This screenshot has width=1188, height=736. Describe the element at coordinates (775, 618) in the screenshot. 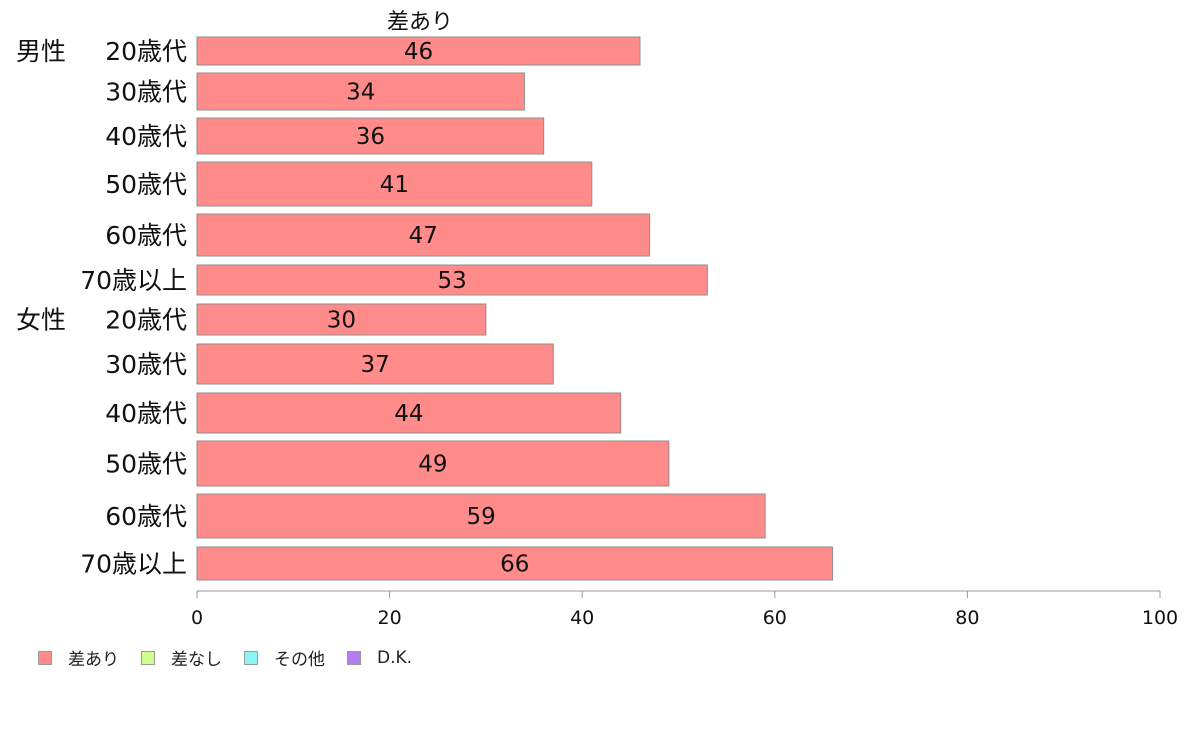

I see `x-tick-label: 60` at that location.